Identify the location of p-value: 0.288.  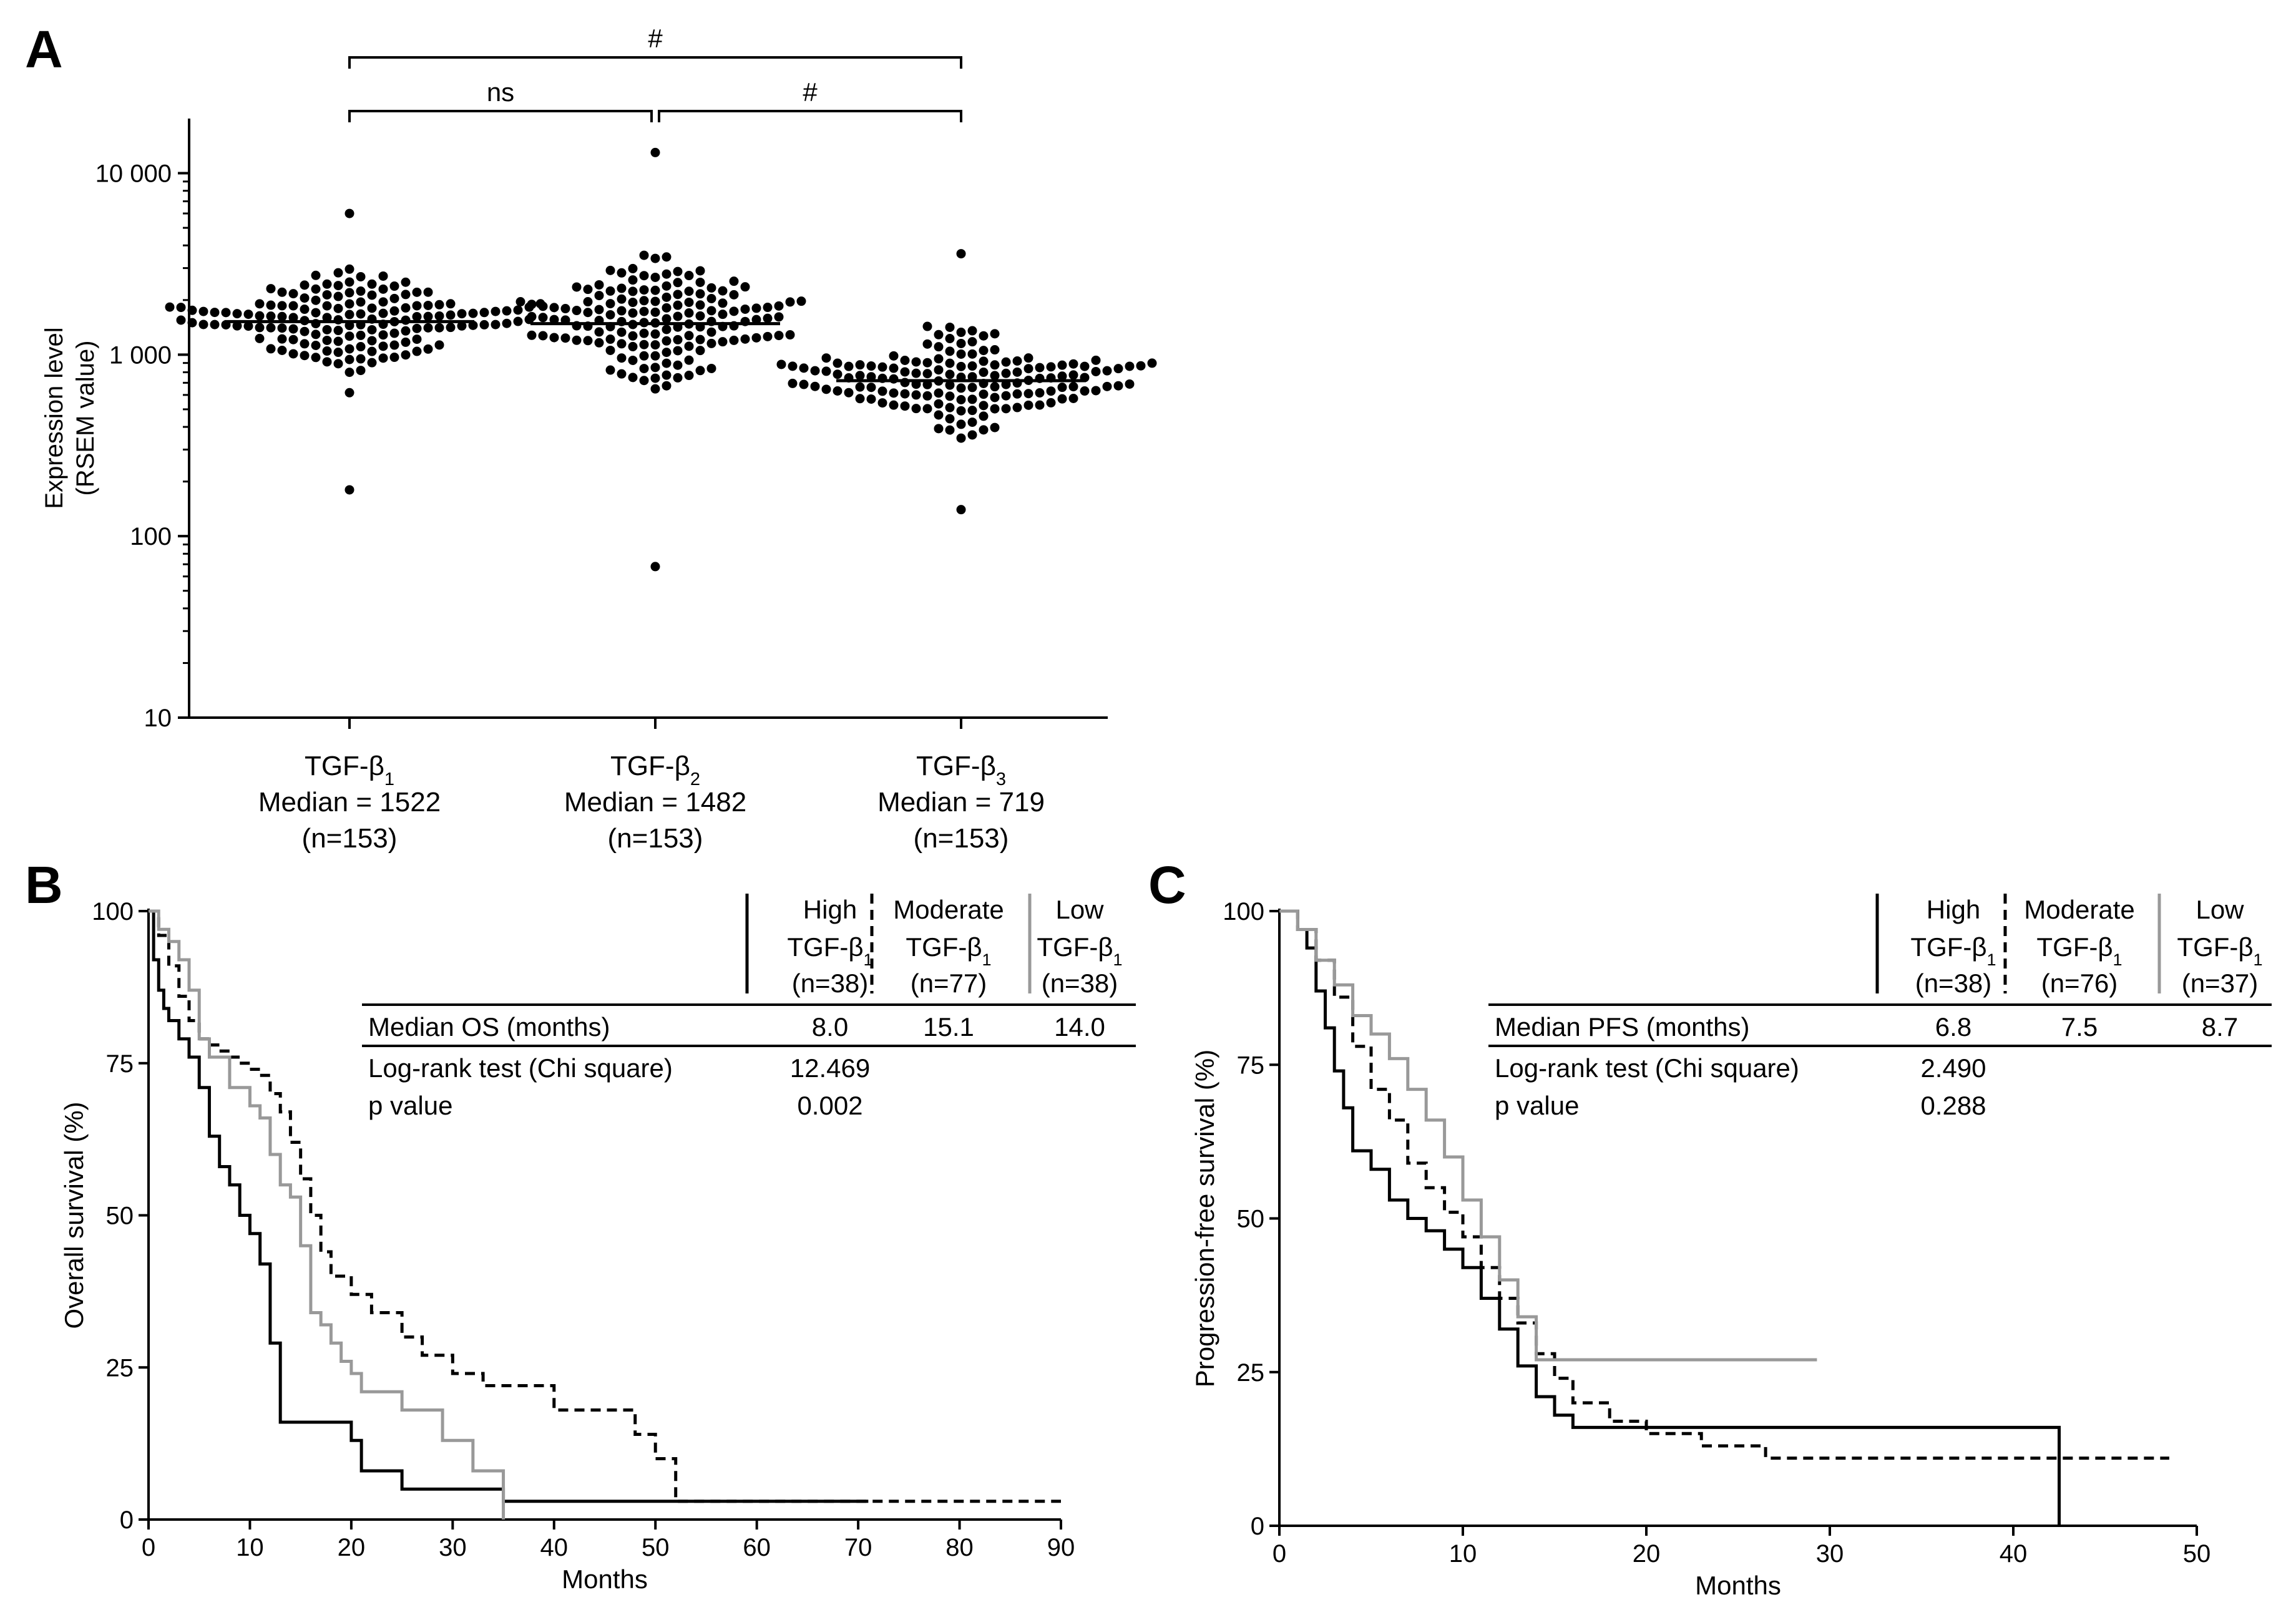
(1953, 1105).